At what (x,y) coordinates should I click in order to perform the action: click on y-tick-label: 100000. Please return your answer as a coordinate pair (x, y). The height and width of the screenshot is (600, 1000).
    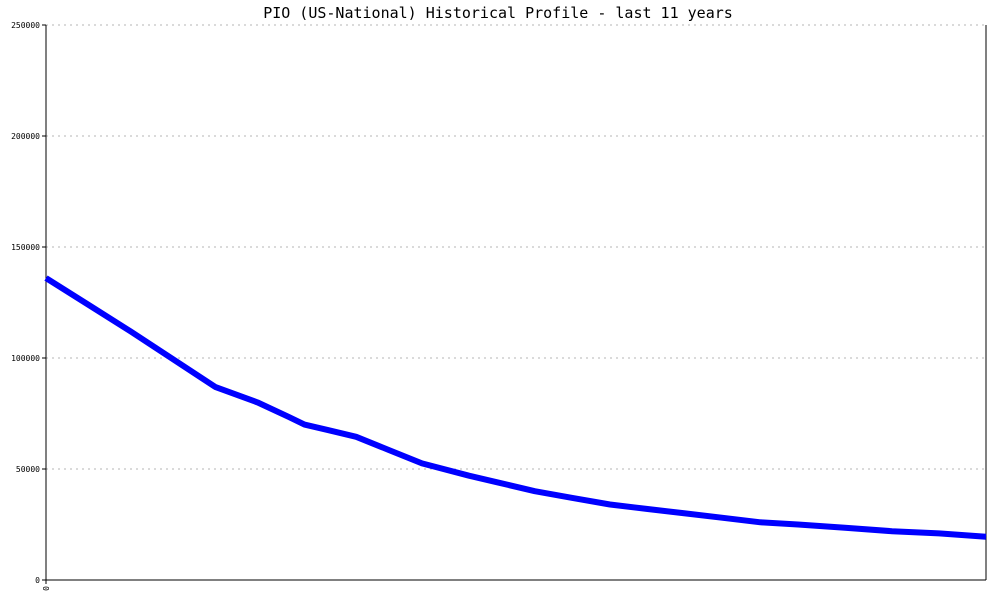
    Looking at the image, I should click on (25, 358).